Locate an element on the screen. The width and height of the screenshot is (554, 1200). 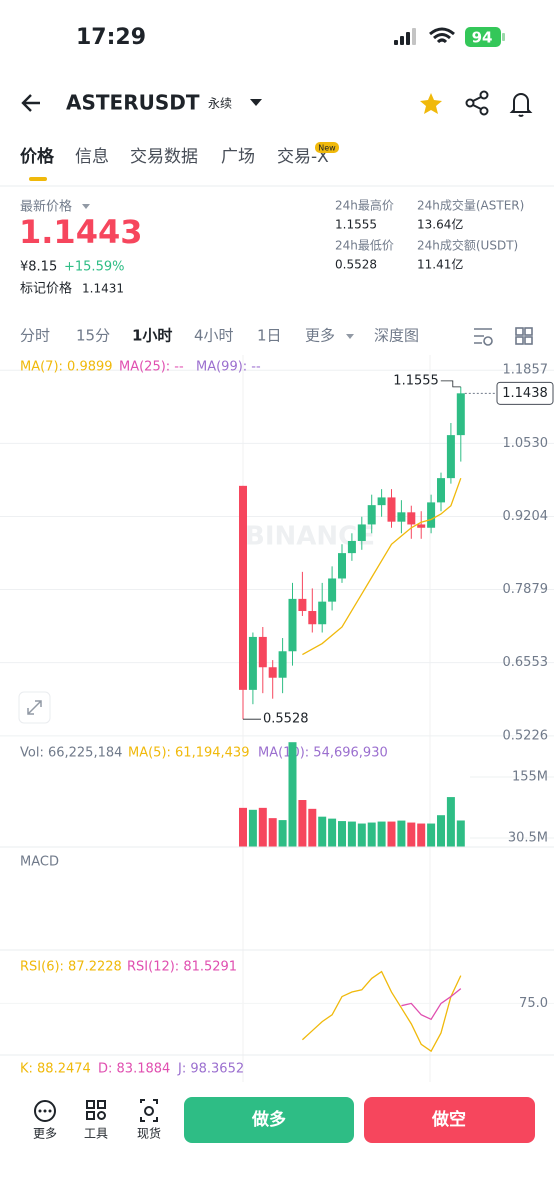
mark-price-label: 标记价格 is located at coordinates (46, 289).